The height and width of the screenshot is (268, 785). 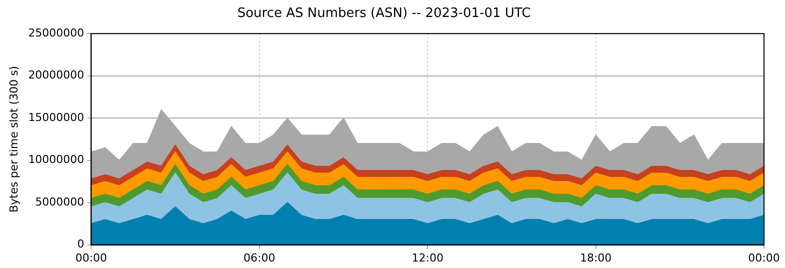 What do you see at coordinates (596, 257) in the screenshot?
I see `x-tick-label: 18:00` at bounding box center [596, 257].